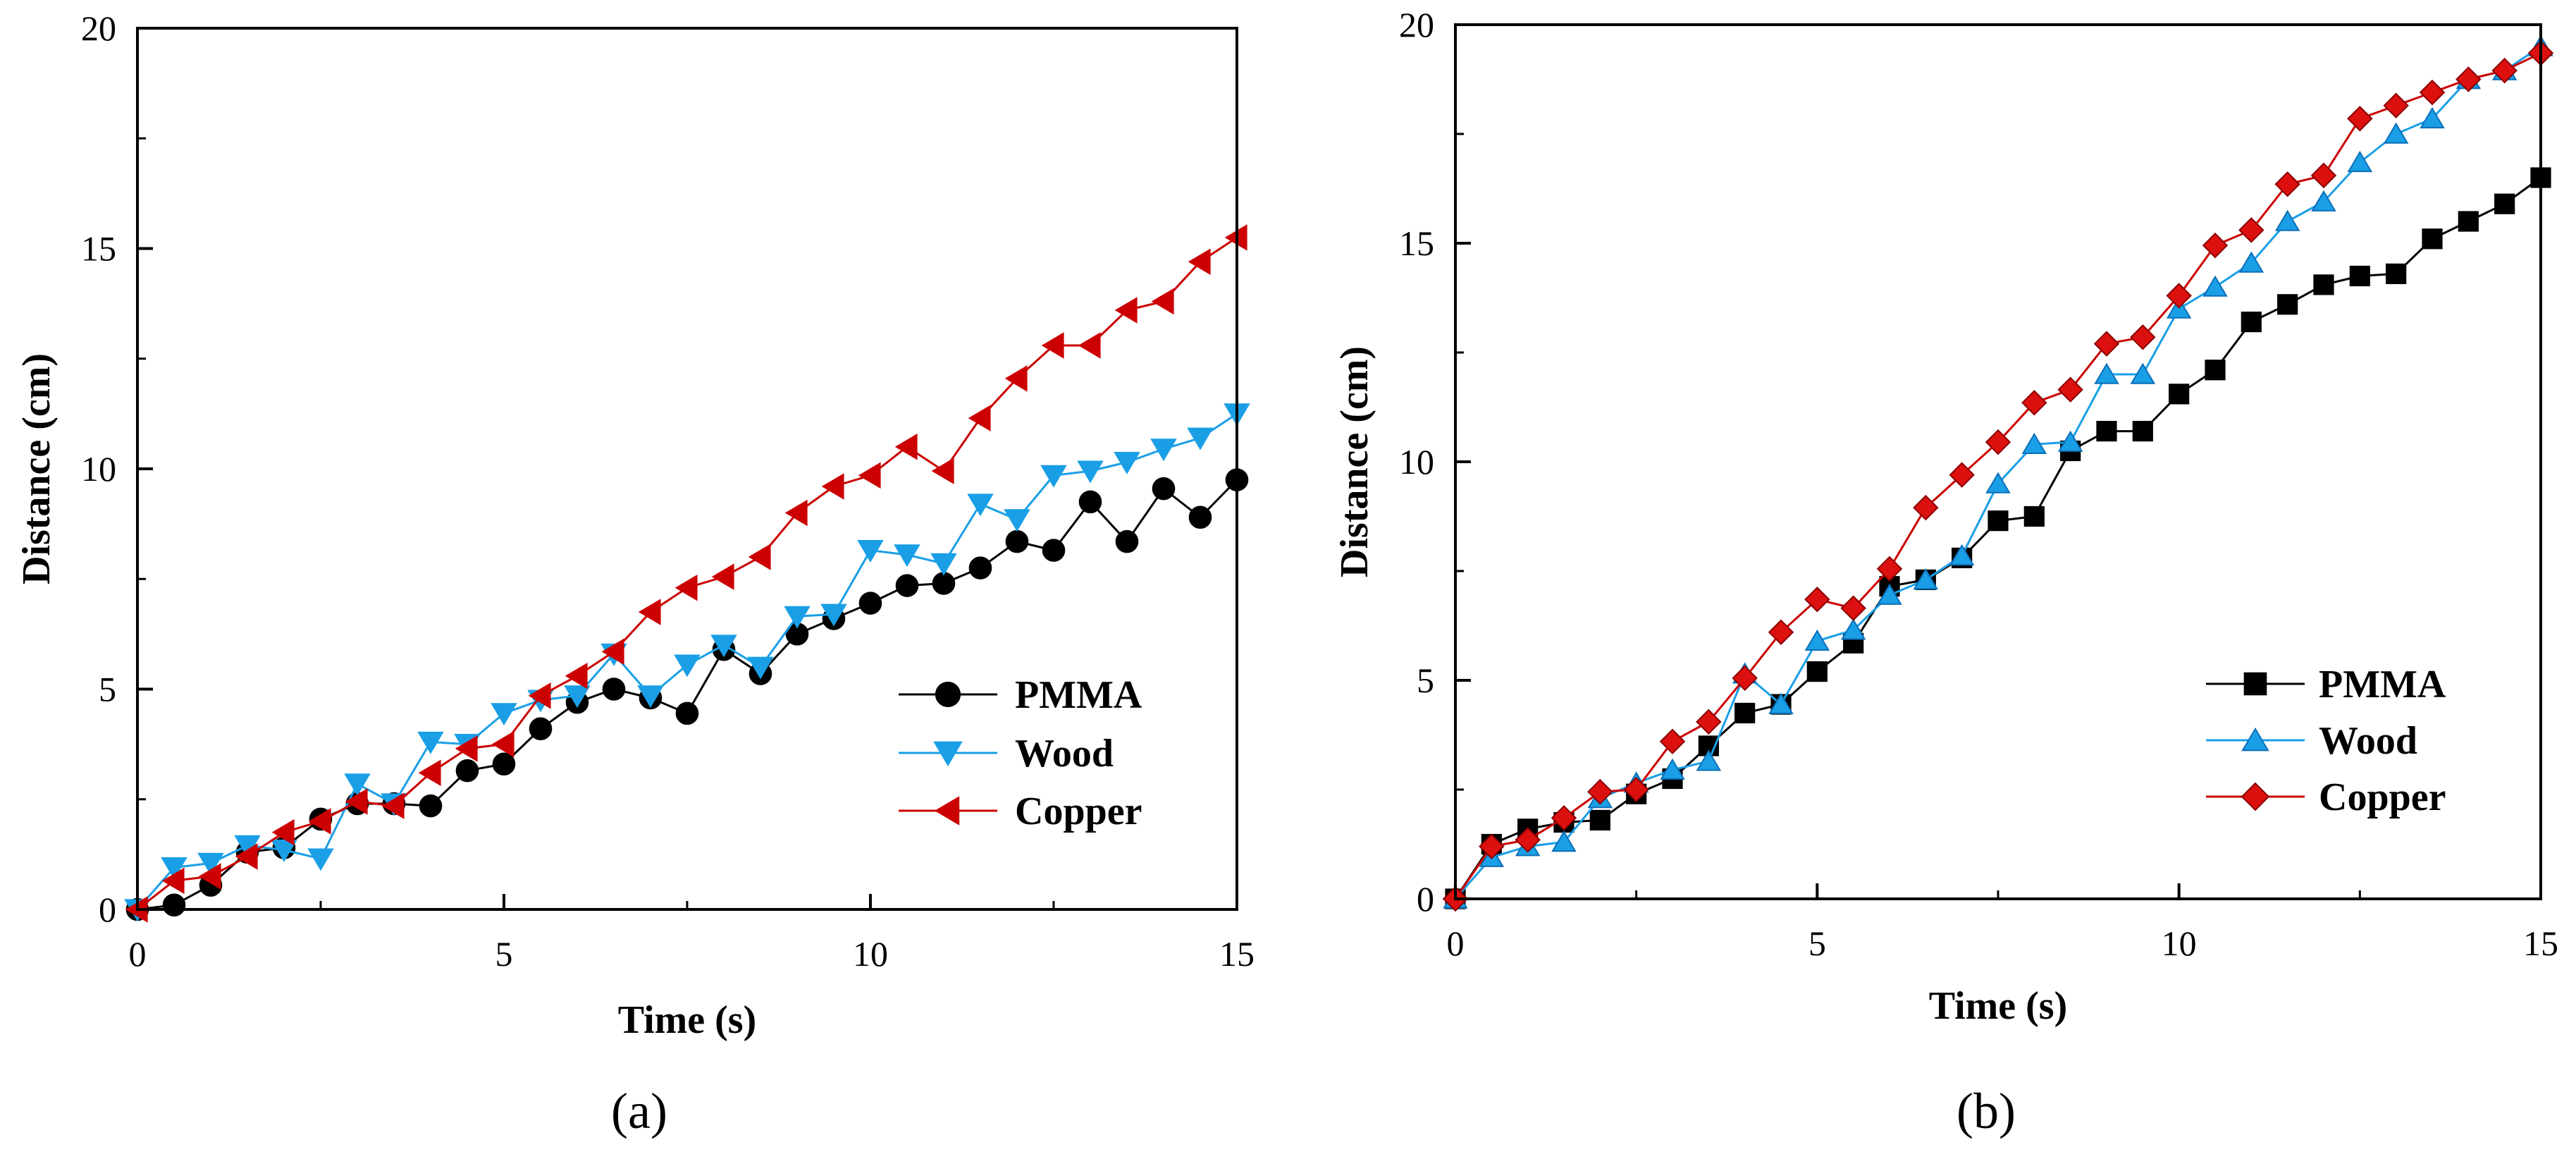 This screenshot has width=2576, height=1159. Describe the element at coordinates (1417, 243) in the screenshot. I see `y-tick-label: 15` at that location.